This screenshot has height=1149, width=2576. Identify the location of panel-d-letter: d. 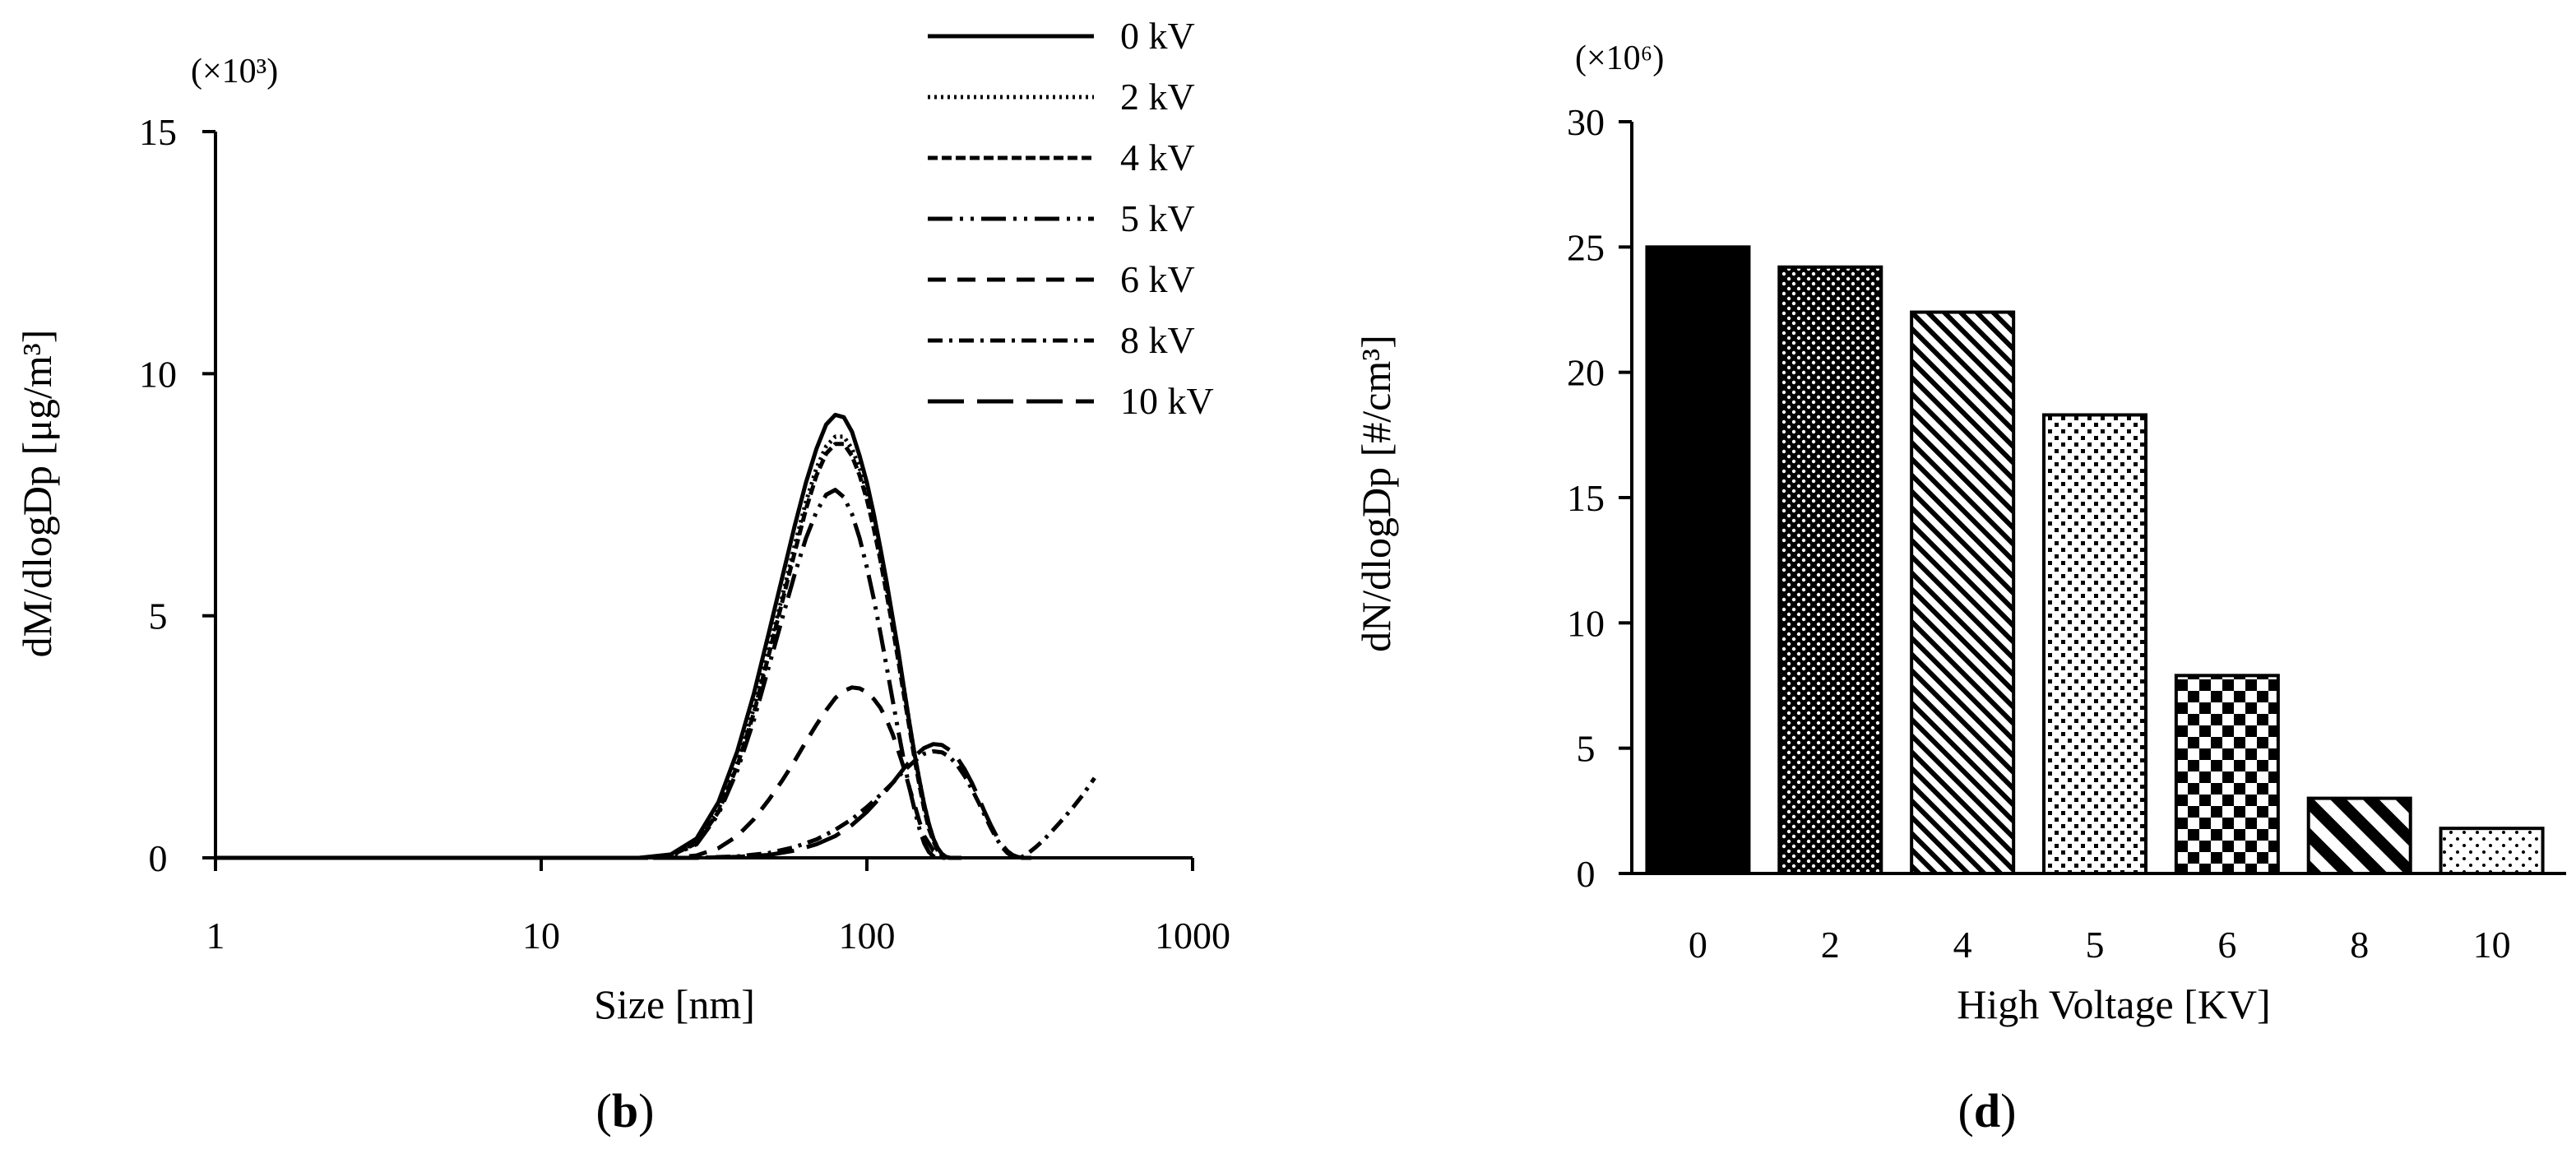
(1987, 1110).